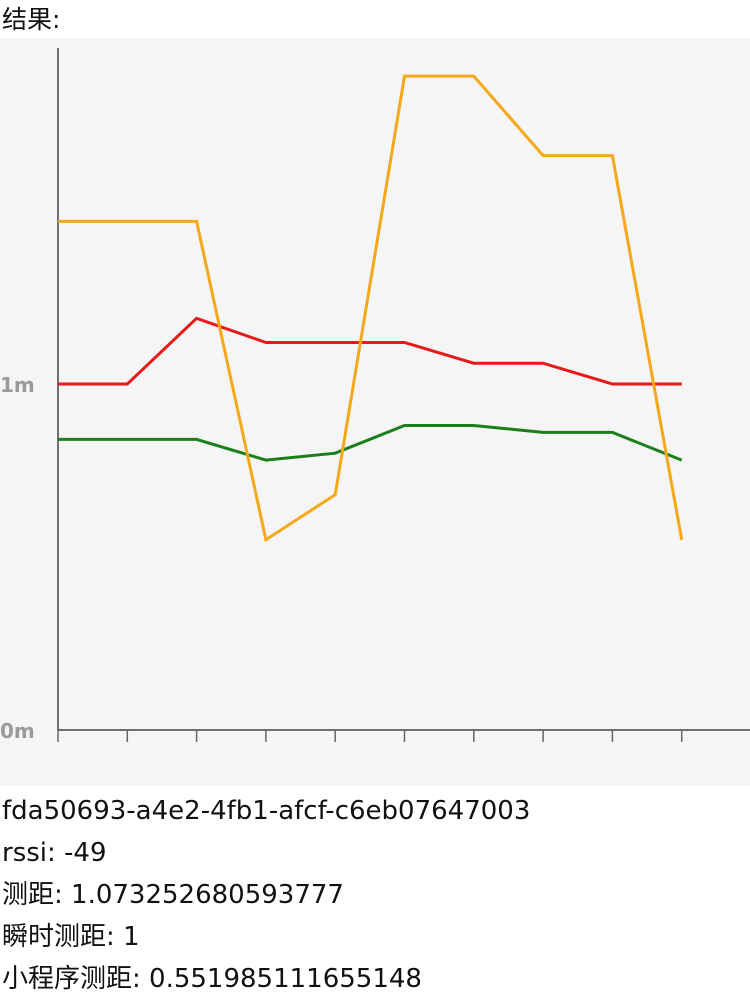 The width and height of the screenshot is (750, 1000). What do you see at coordinates (173, 895) in the screenshot?
I see `distance-value: 测距: 1.073252680593777` at bounding box center [173, 895].